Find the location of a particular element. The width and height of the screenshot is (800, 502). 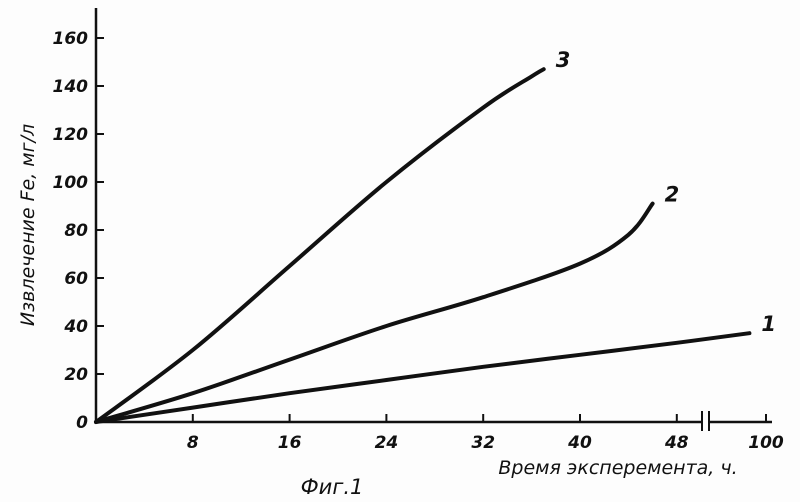

x-tick-label: 48 is located at coordinates (676, 443).